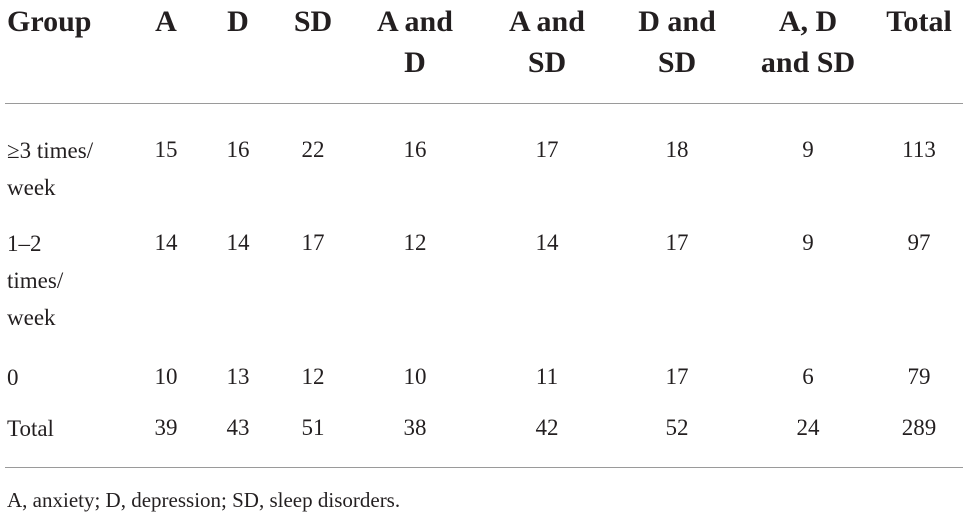 This screenshot has width=968, height=523. I want to click on table-cell: 52, so click(677, 427).